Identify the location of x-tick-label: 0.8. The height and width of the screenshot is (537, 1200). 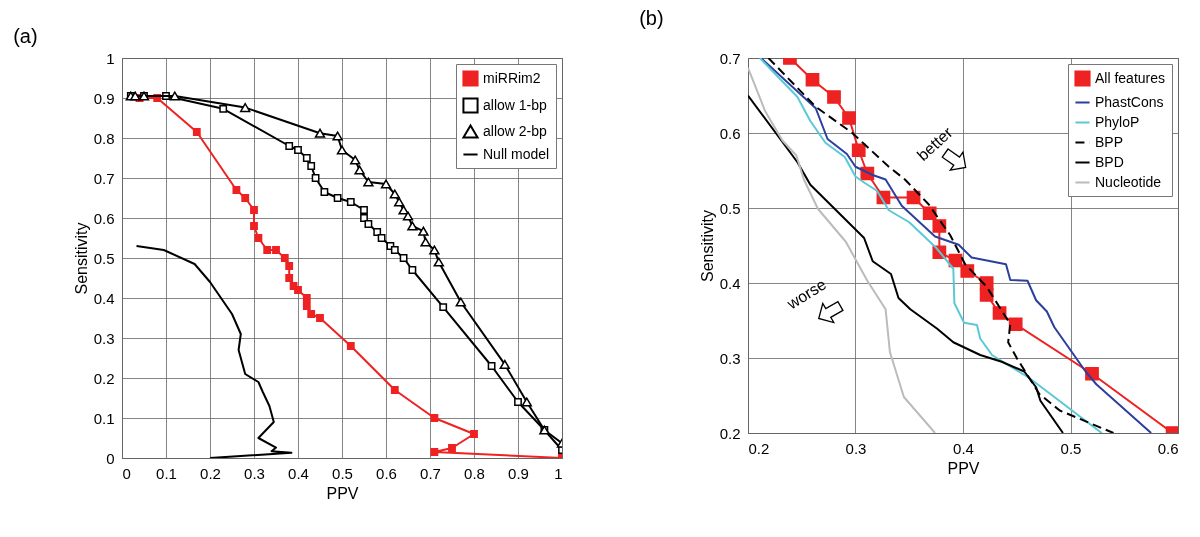
(474, 473).